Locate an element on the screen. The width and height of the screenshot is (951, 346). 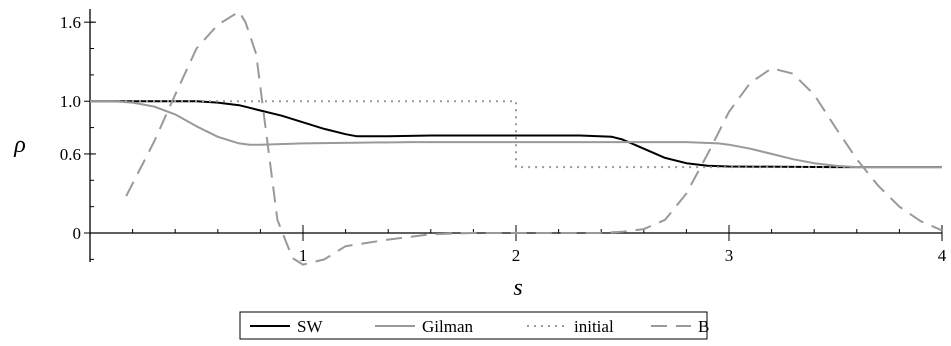
legend-box is located at coordinates (473, 325).